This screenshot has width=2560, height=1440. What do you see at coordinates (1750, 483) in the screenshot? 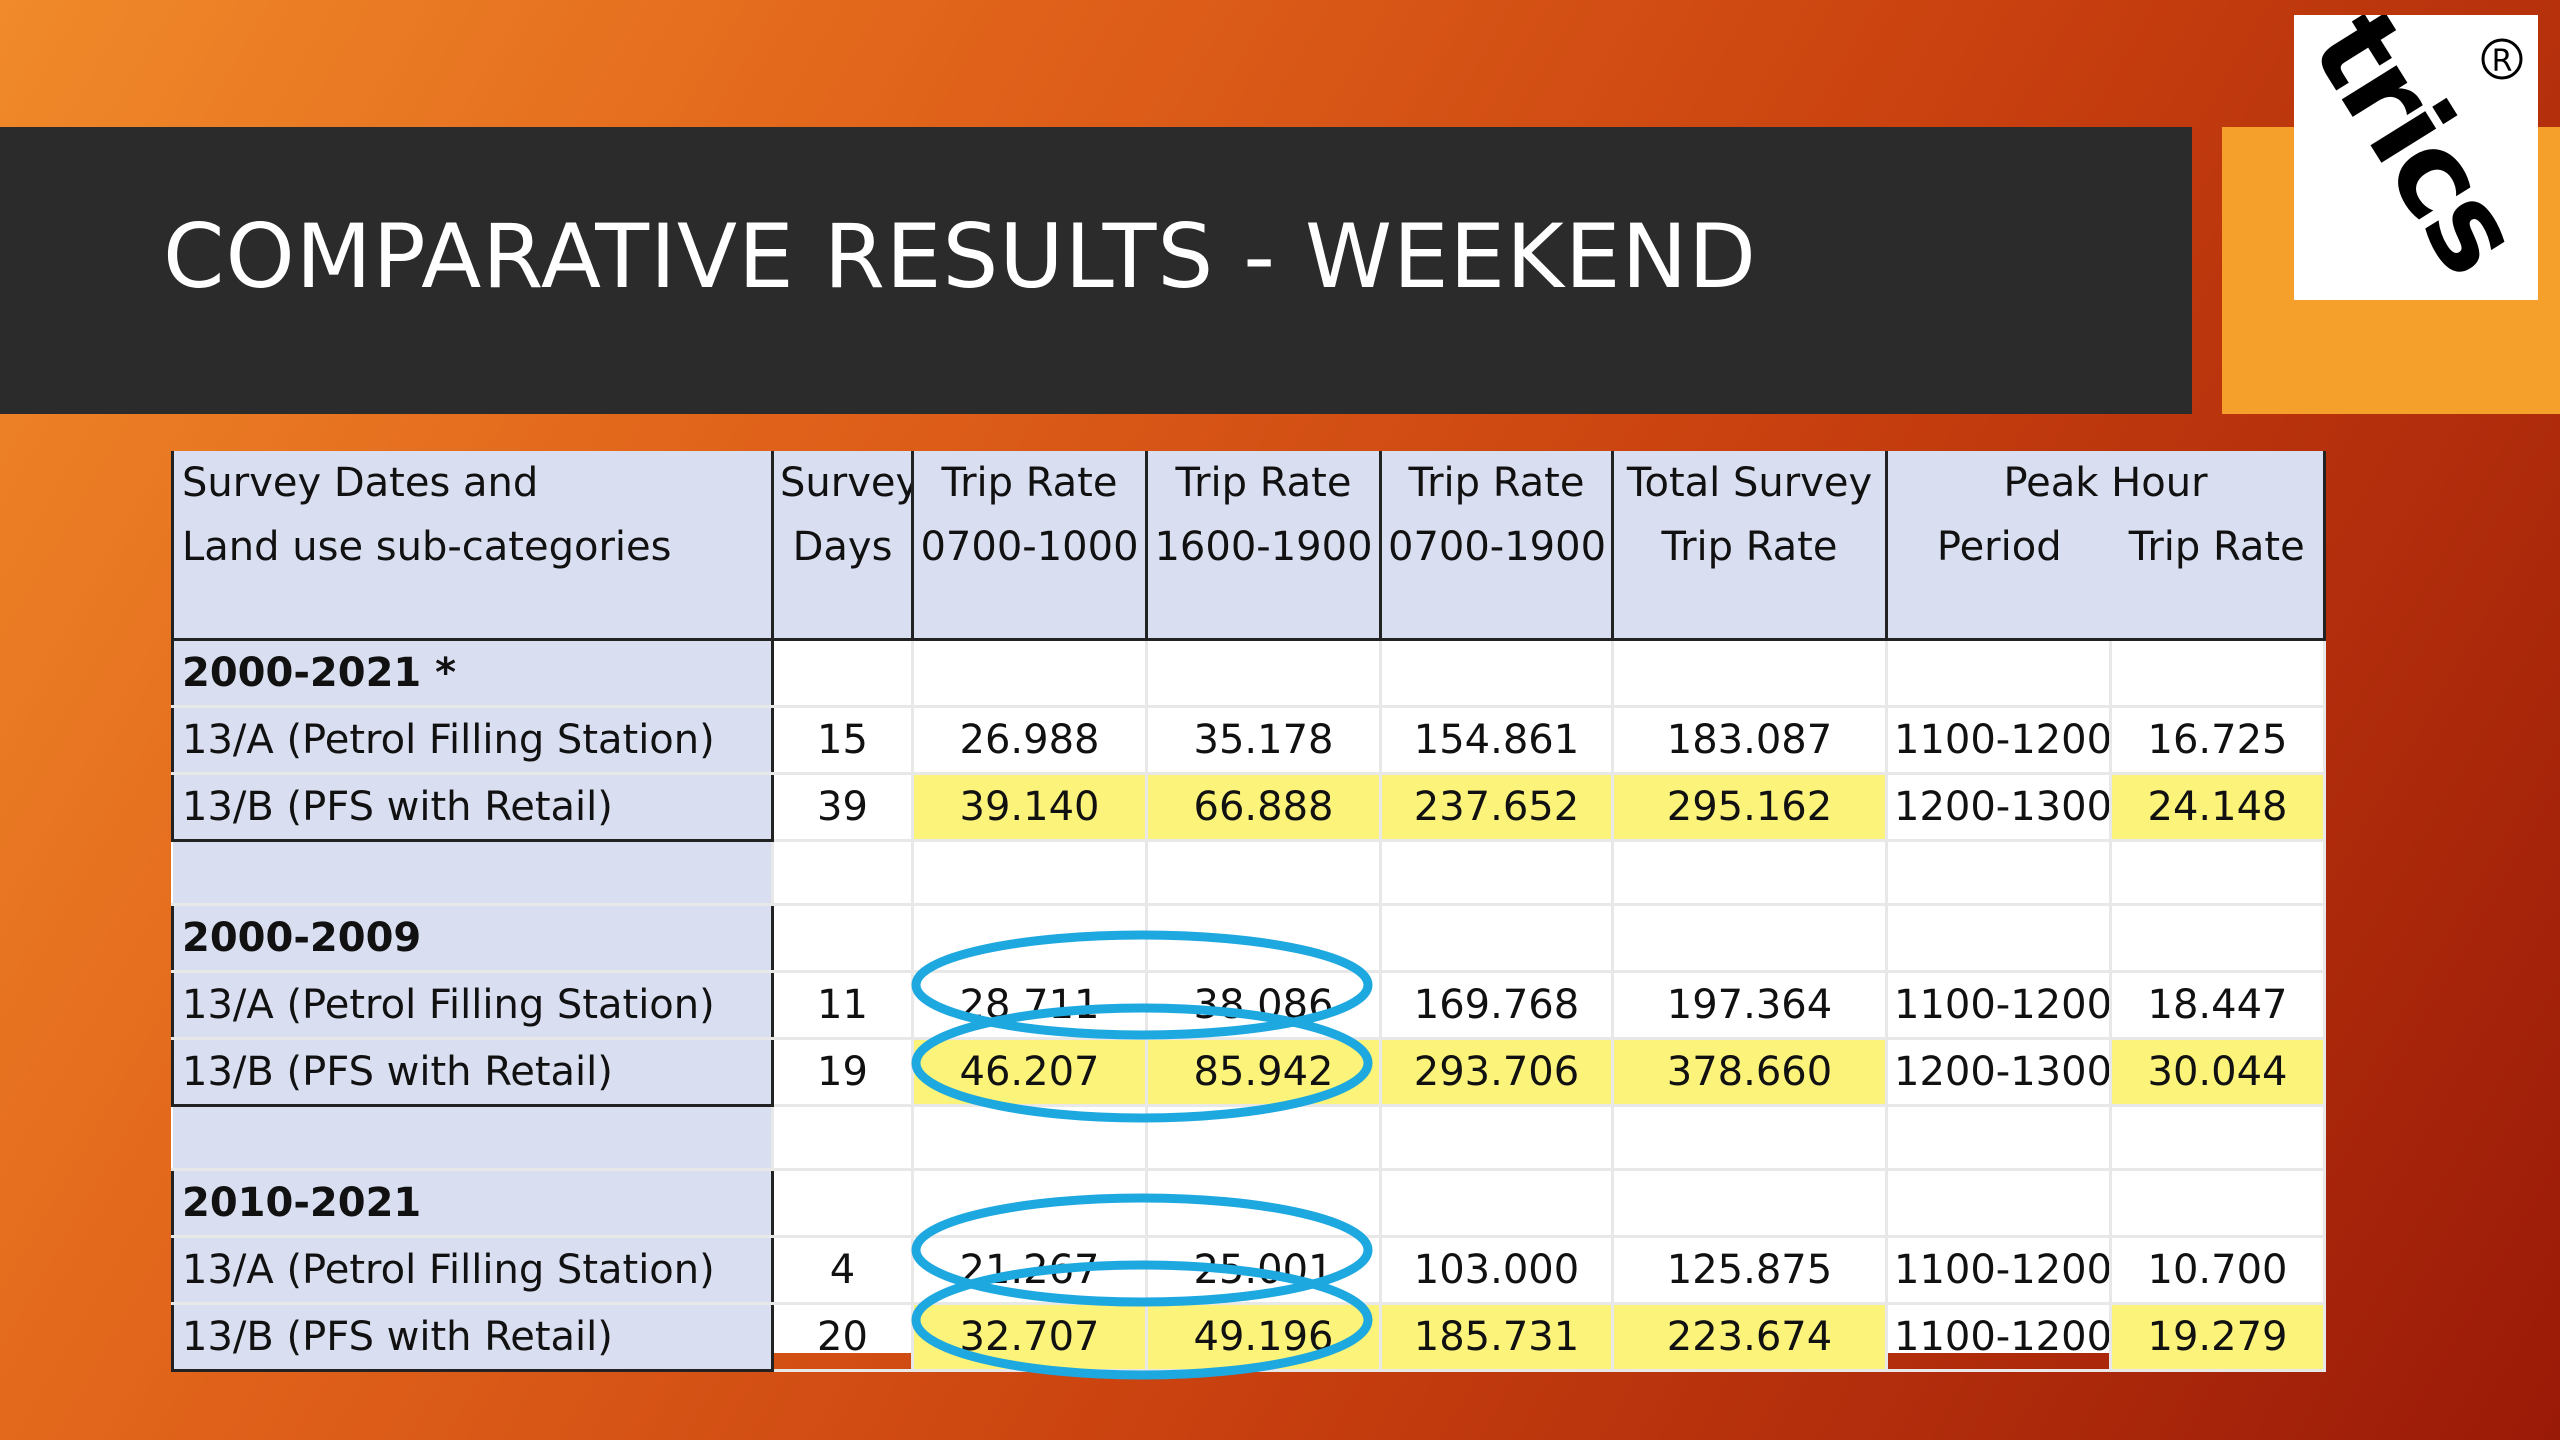
I see `header-total: Total Survey` at bounding box center [1750, 483].